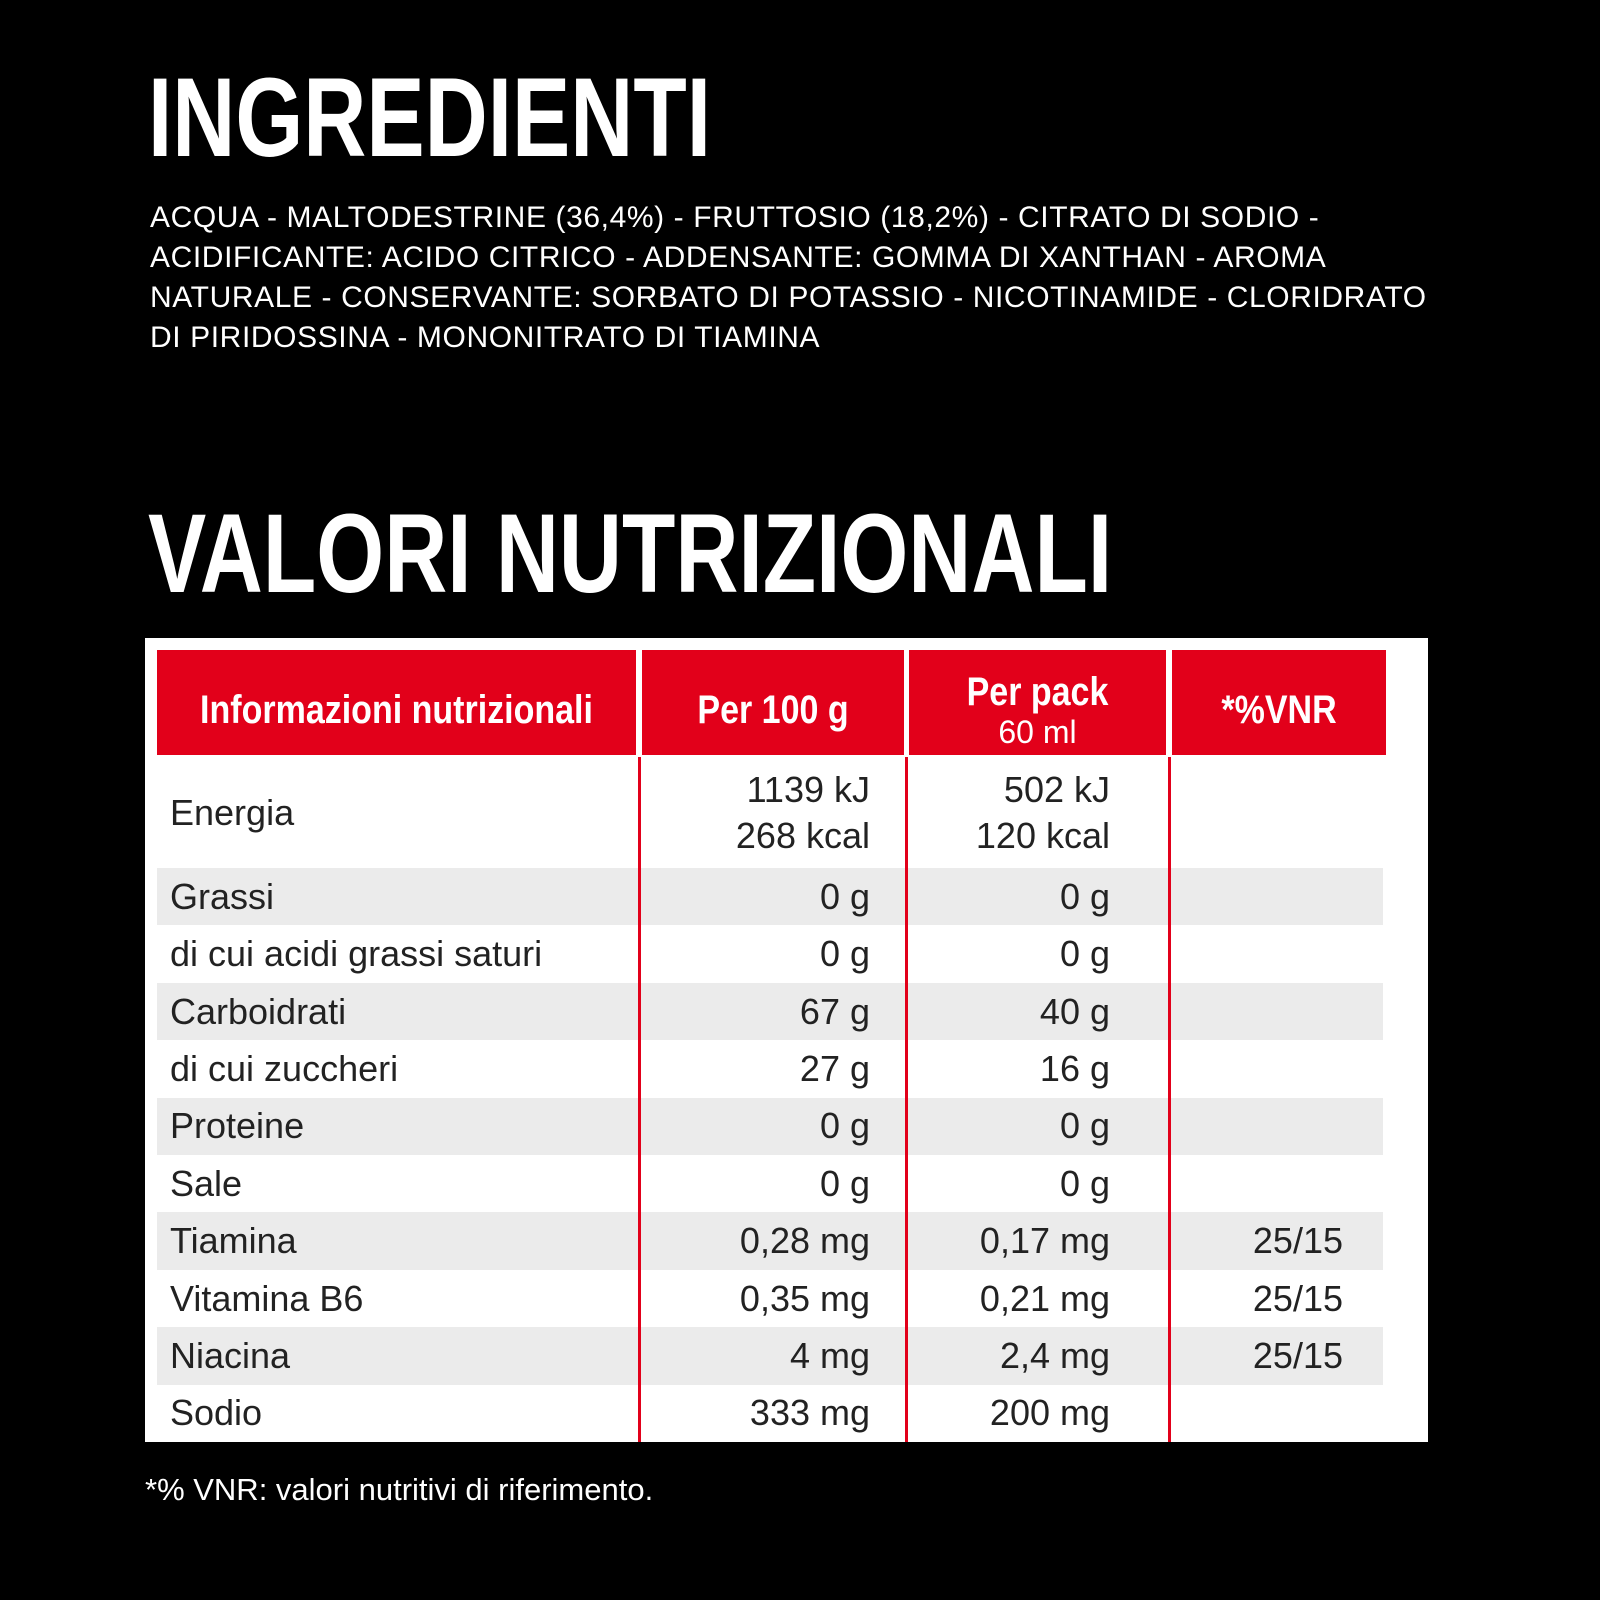 The height and width of the screenshot is (1600, 1600). What do you see at coordinates (1074, 1011) in the screenshot?
I see `row-value: 40 g` at bounding box center [1074, 1011].